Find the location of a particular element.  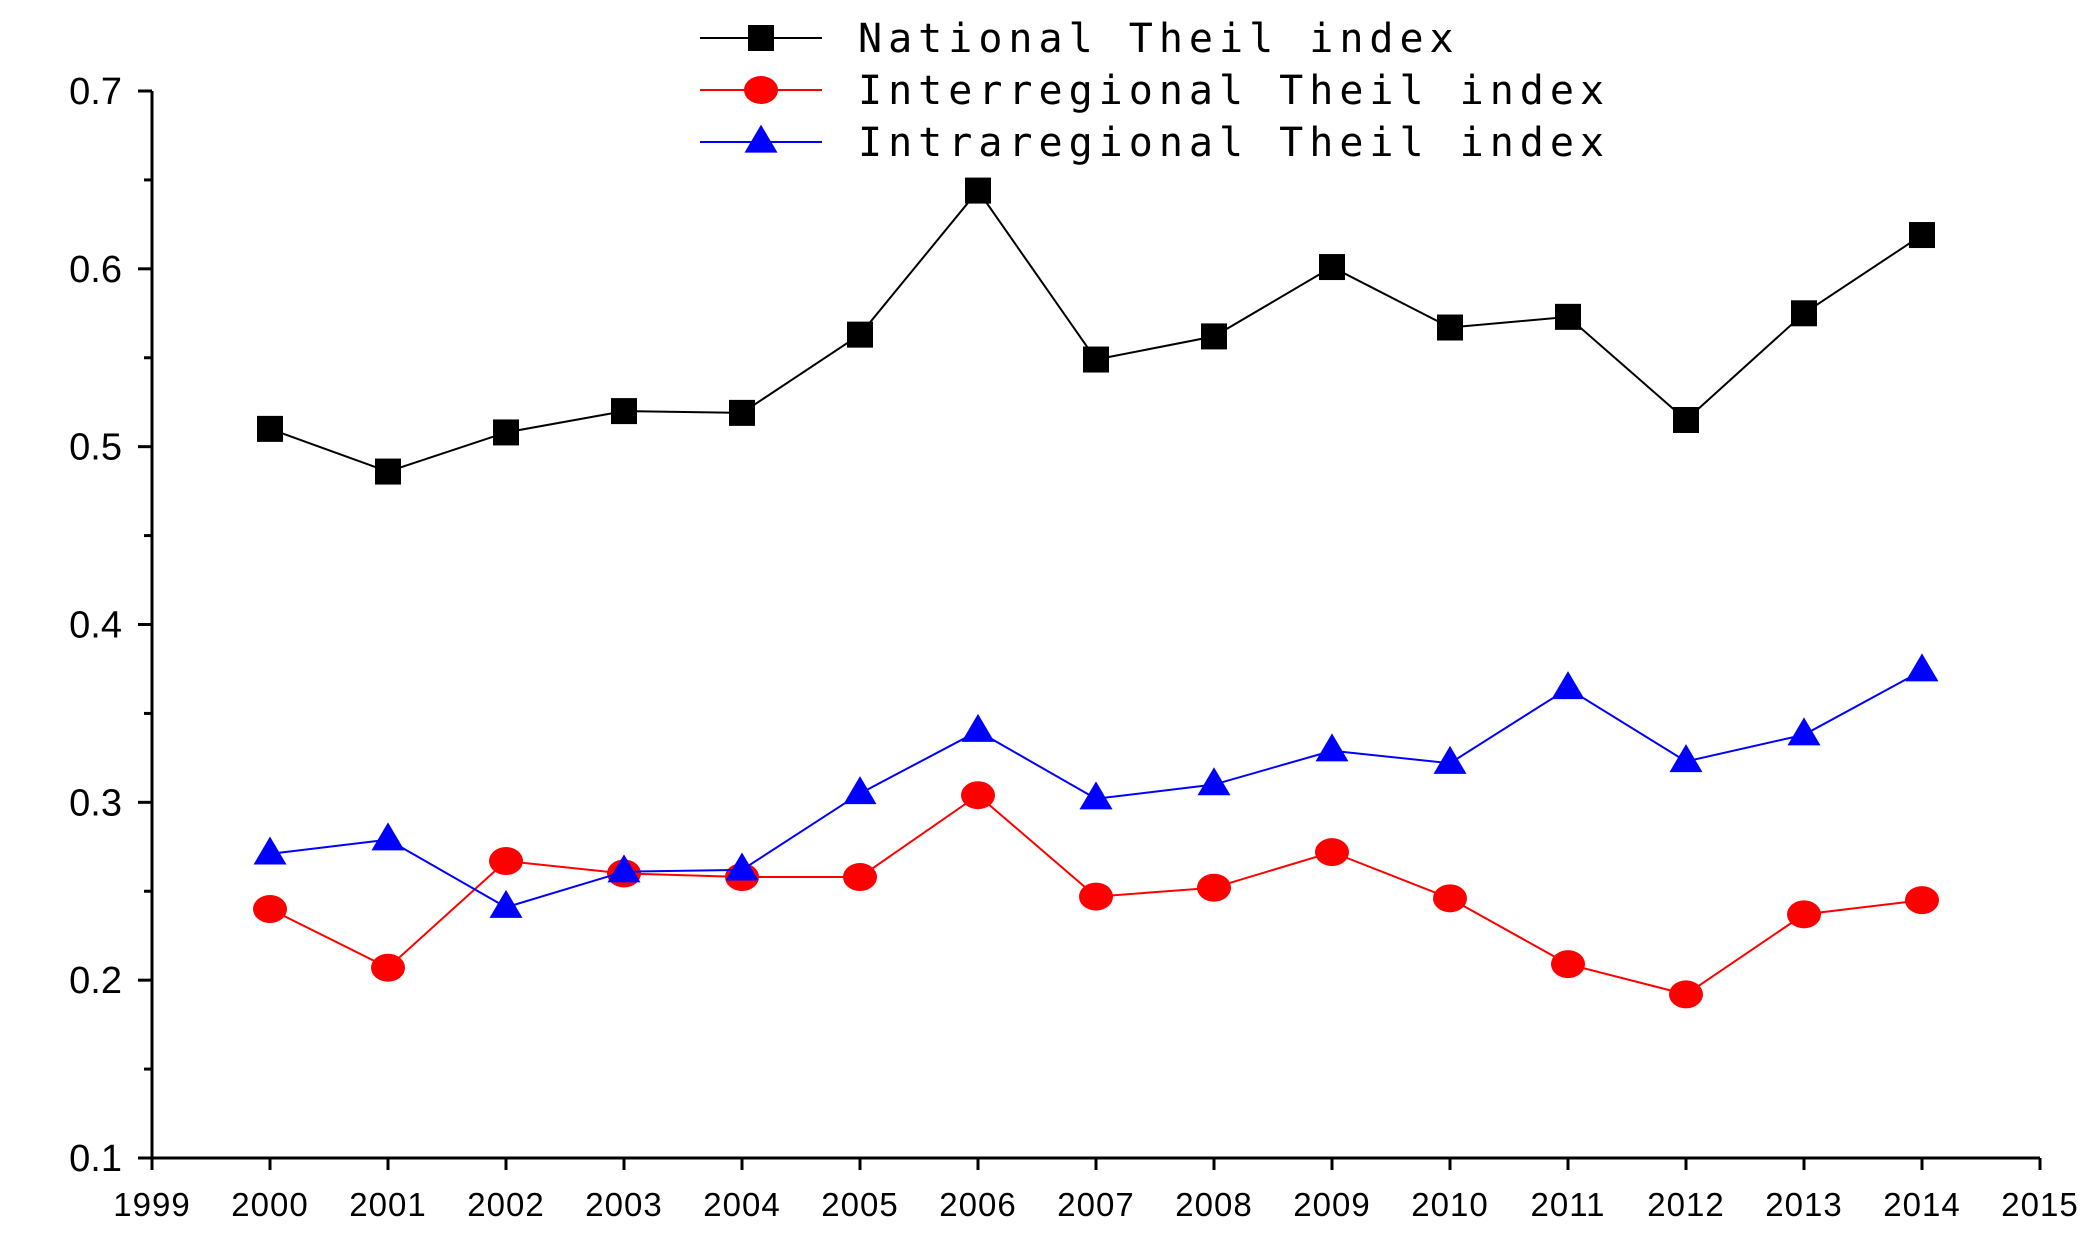

x-tick-label: 2006 is located at coordinates (977, 1204).